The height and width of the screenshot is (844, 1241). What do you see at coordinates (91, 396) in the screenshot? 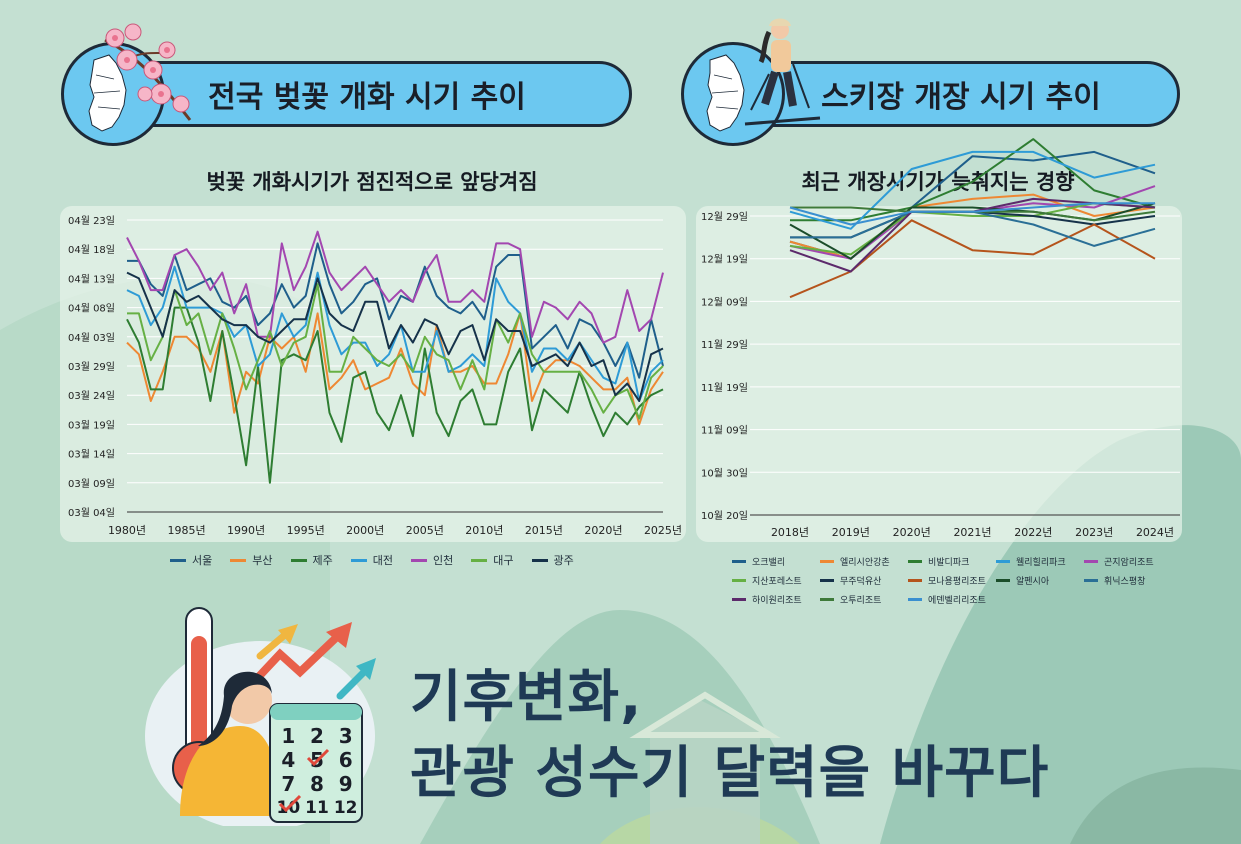
I see `y-tick-label: 03월 24일` at bounding box center [91, 396].